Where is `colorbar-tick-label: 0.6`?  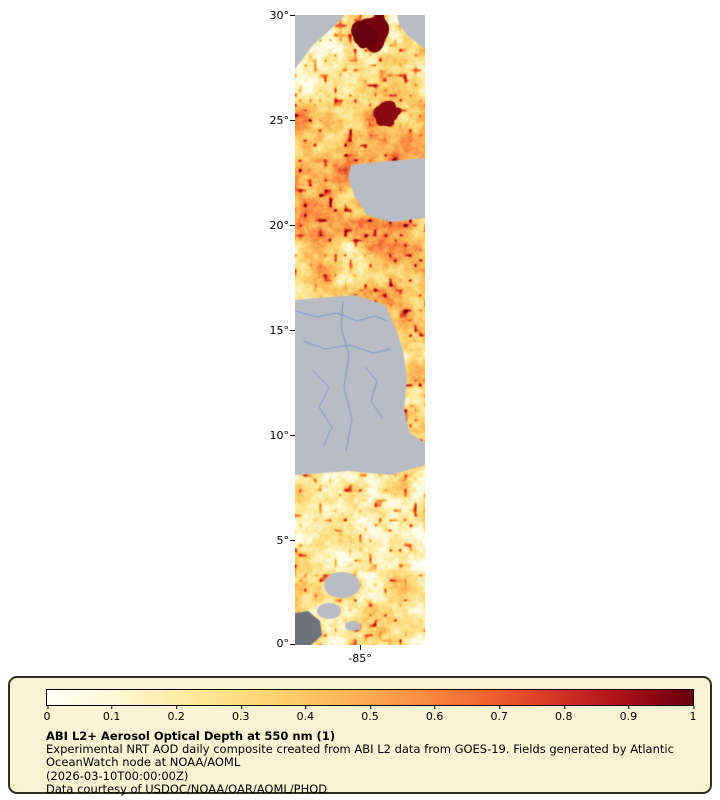
colorbar-tick-label: 0.6 is located at coordinates (434, 714).